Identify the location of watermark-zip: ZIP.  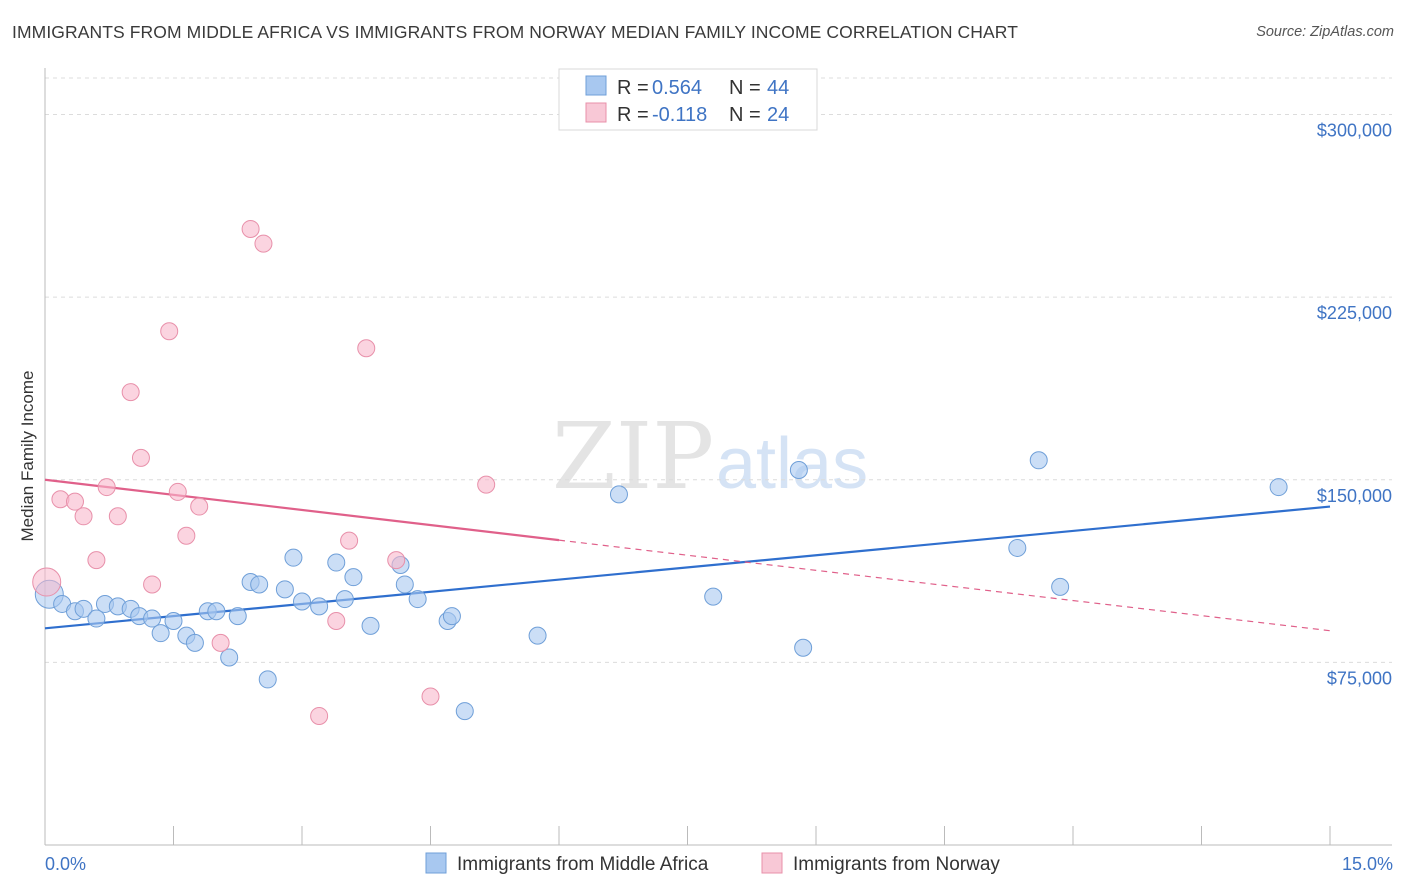
(633, 456).